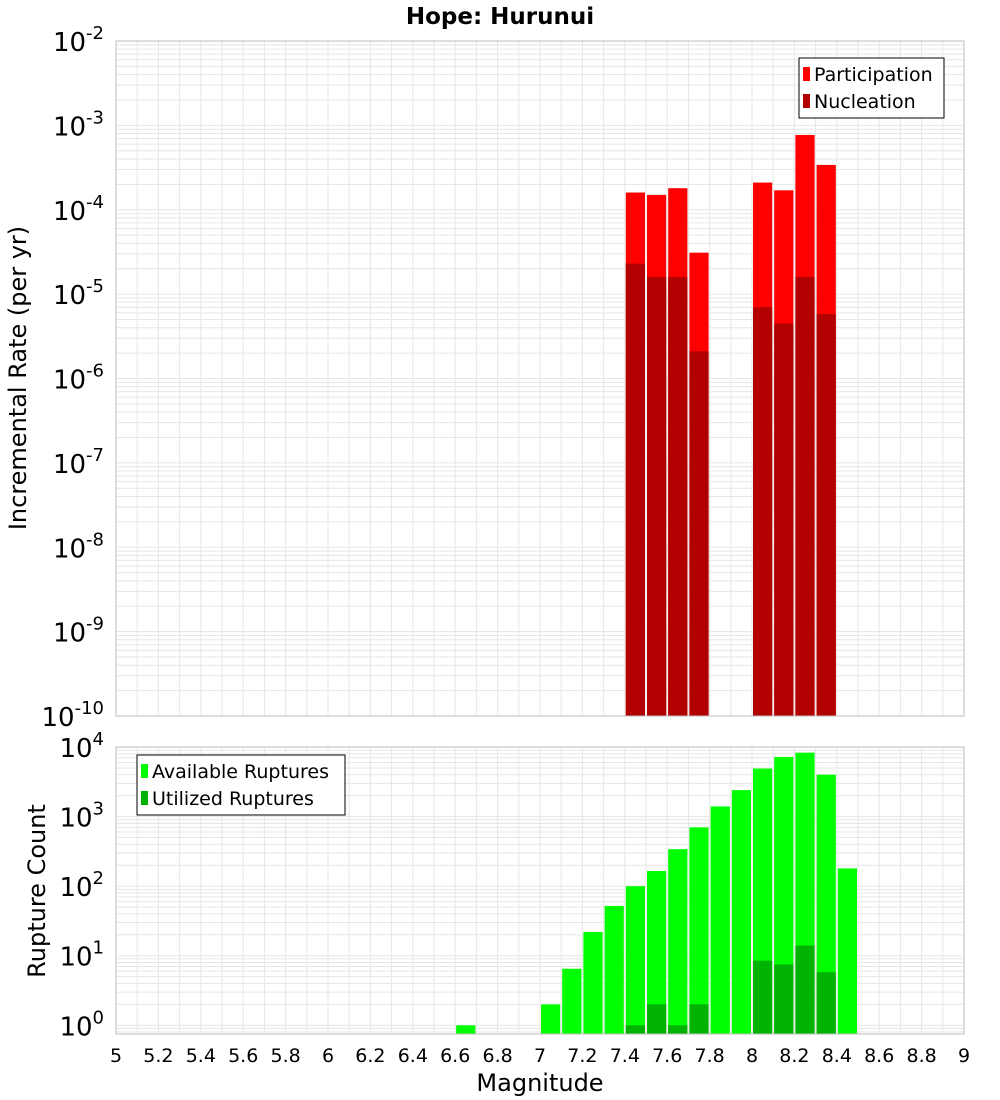  What do you see at coordinates (730, 489) in the screenshot?
I see `series-nucleation` at bounding box center [730, 489].